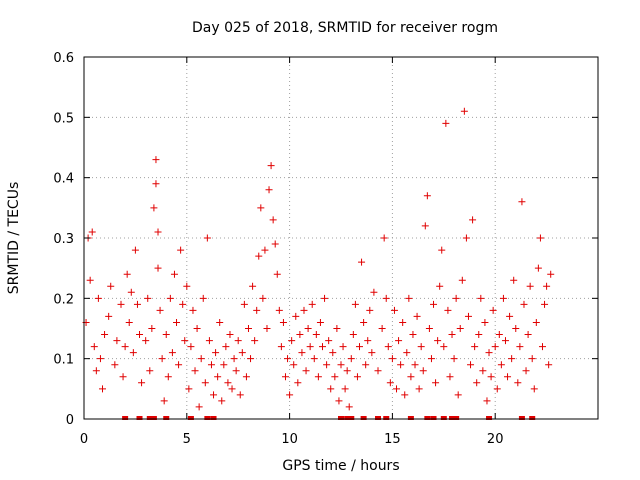 This screenshot has height=480, width=640. Describe the element at coordinates (63, 299) in the screenshot. I see `y-tick-label: 0.2` at that location.